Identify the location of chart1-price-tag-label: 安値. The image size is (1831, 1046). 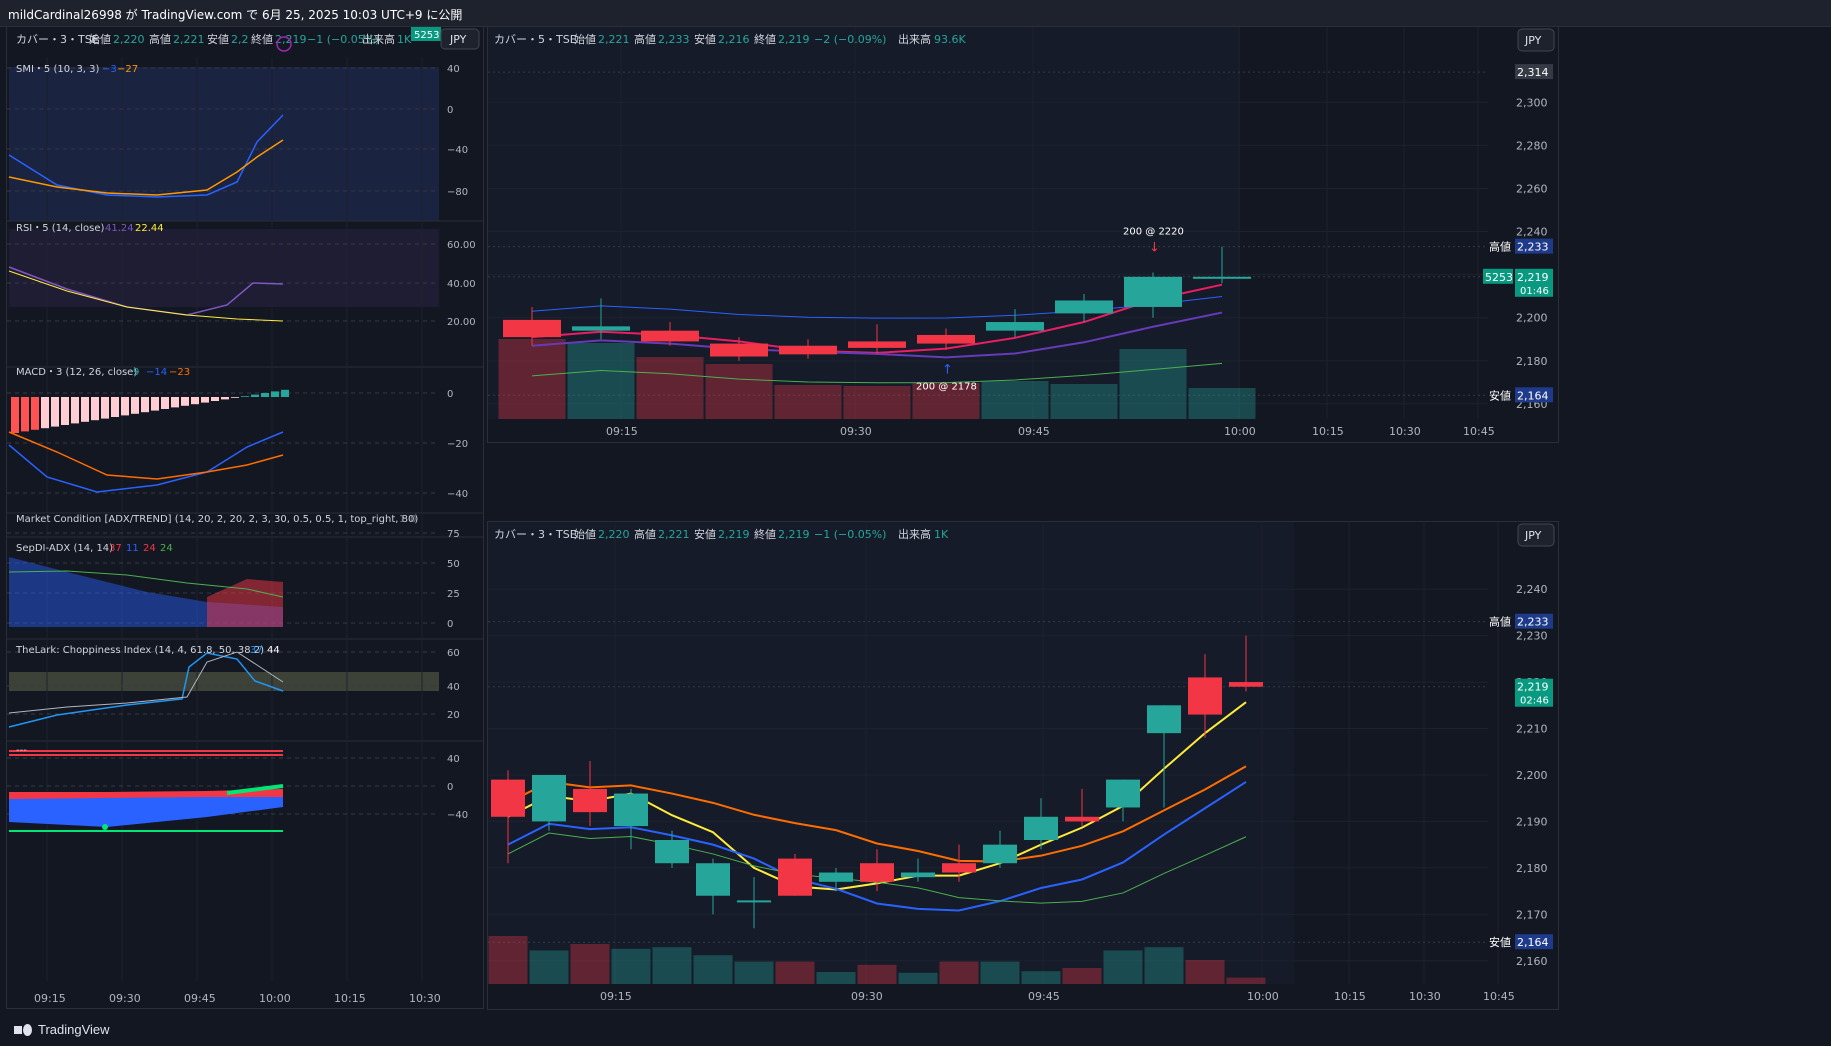
(1500, 942).